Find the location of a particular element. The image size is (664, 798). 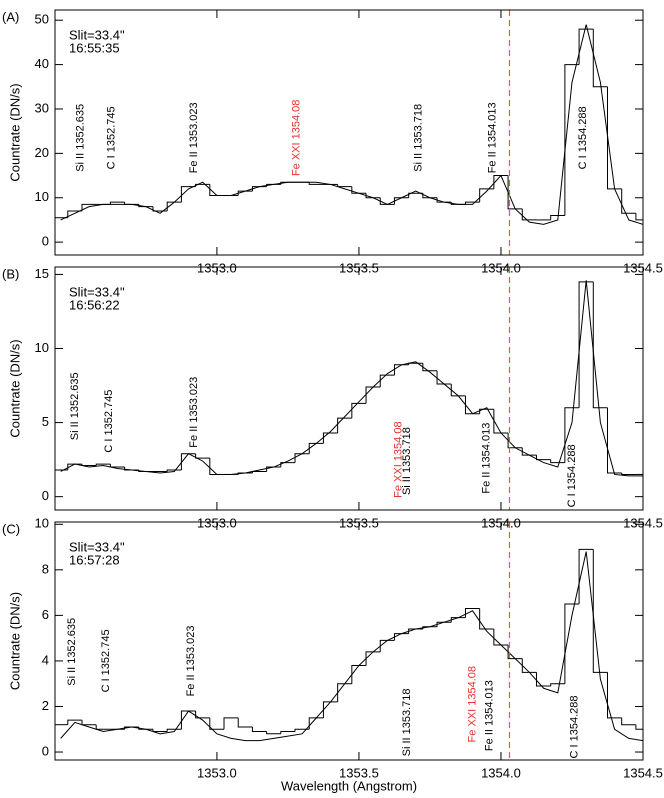

y-tick-label: 8 is located at coordinates (45, 568).